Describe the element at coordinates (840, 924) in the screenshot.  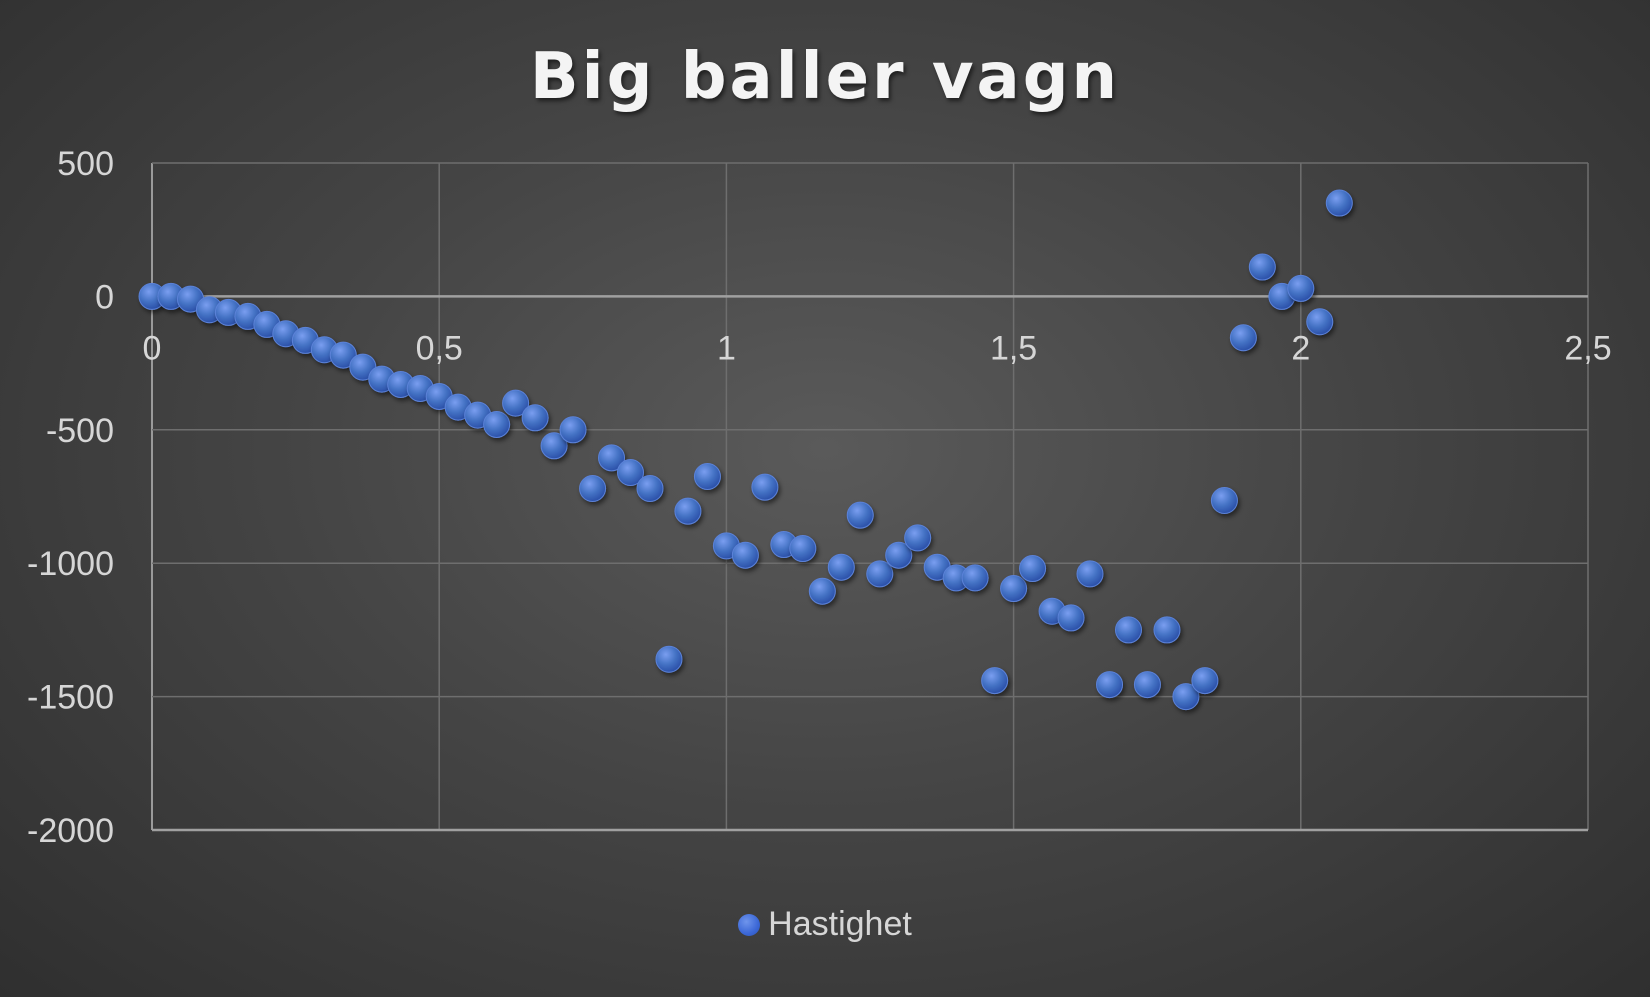
I see `legend-label: Hastighet` at that location.